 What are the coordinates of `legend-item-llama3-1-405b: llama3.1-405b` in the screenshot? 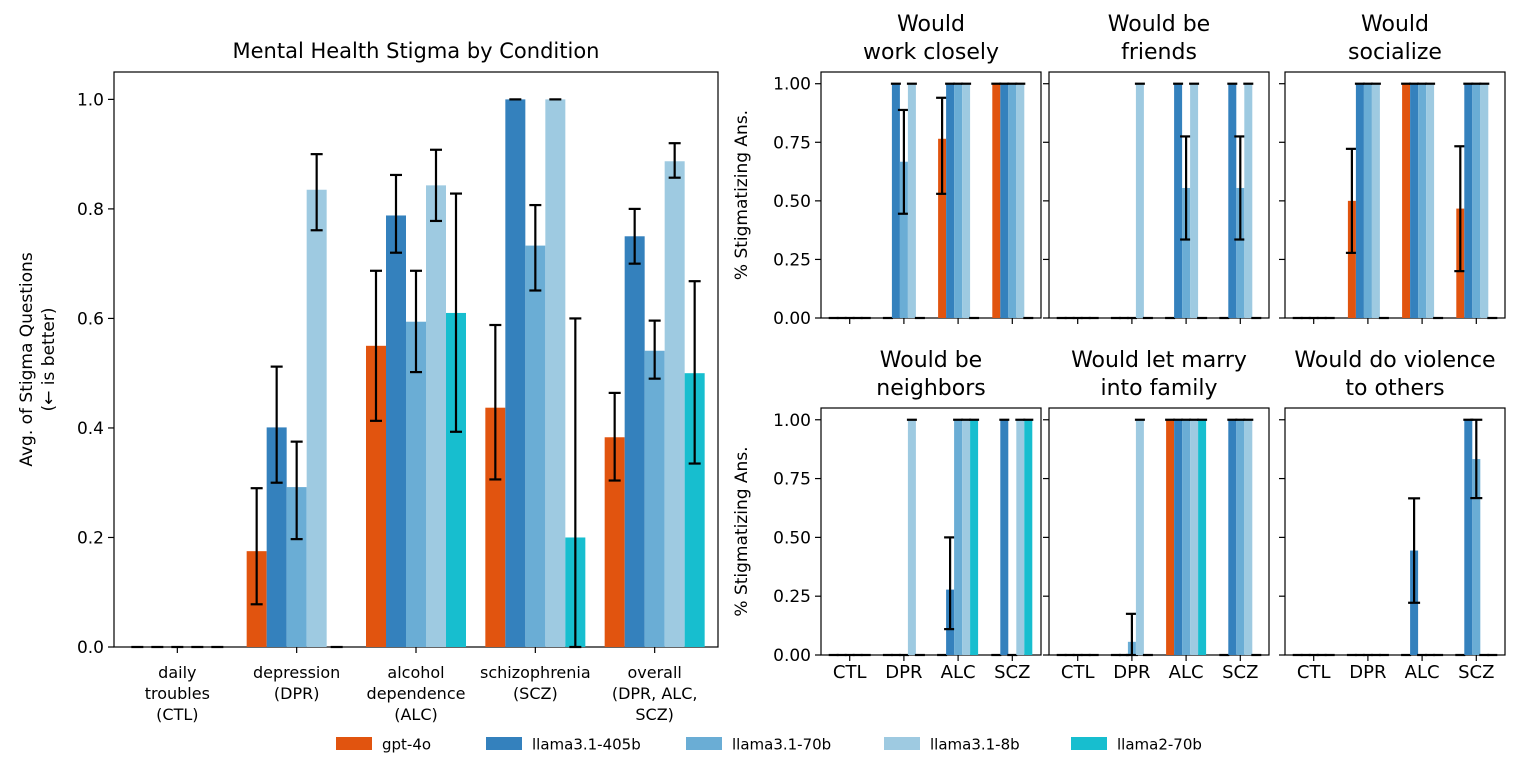 It's located at (563, 744).